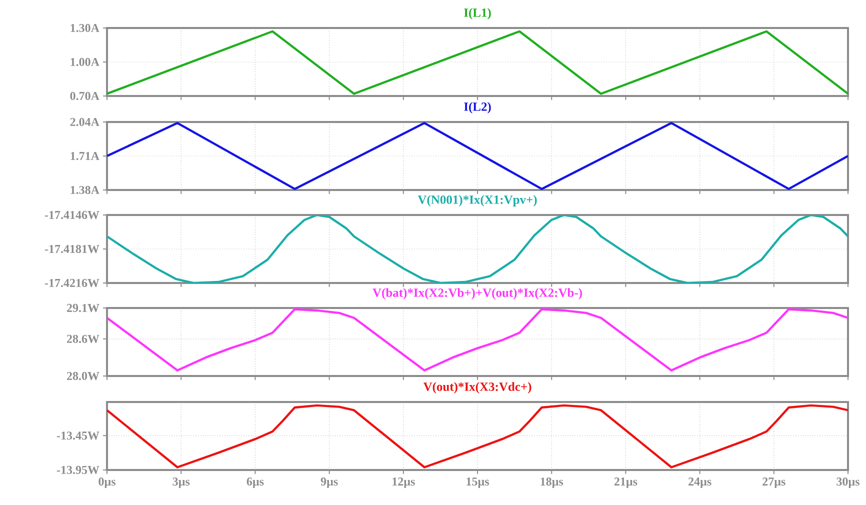 Image resolution: width=866 pixels, height=505 pixels. Describe the element at coordinates (477, 483) in the screenshot. I see `x-tick-label: 15µs` at that location.